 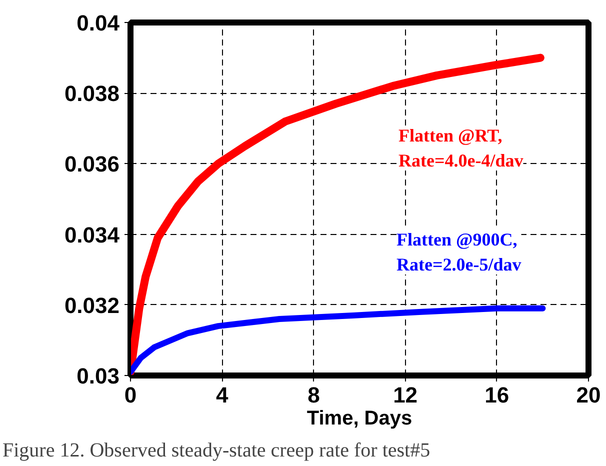 I want to click on y-tick-label: 0.038, so click(x=92, y=93).